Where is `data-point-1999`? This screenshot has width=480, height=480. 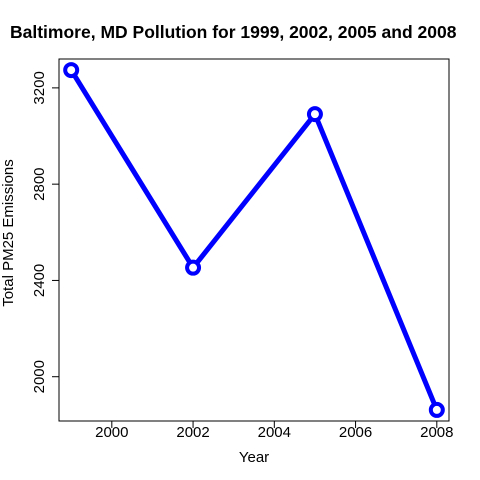
data-point-1999 is located at coordinates (71, 70).